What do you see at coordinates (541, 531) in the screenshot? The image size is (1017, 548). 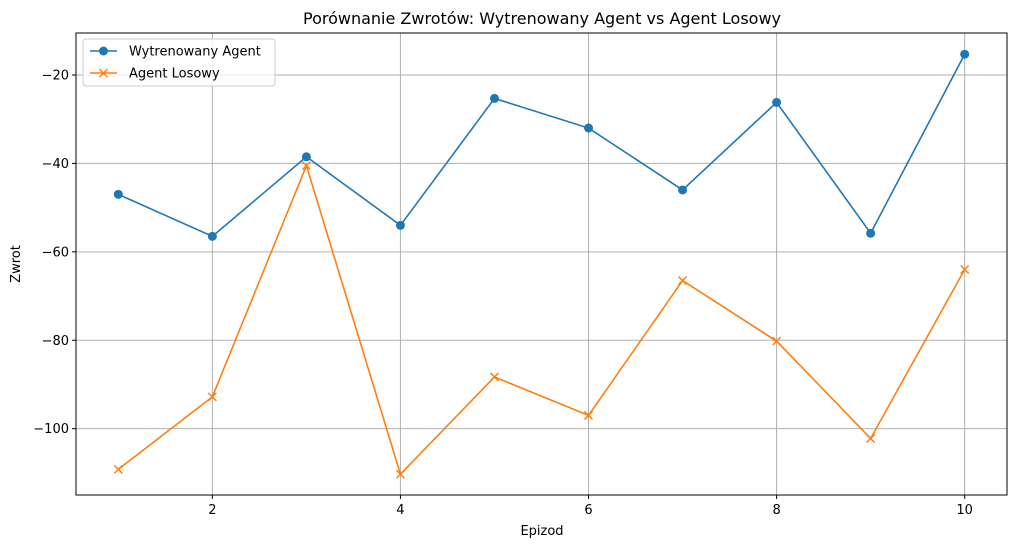 I see `x-axis-label: Epizod` at bounding box center [541, 531].